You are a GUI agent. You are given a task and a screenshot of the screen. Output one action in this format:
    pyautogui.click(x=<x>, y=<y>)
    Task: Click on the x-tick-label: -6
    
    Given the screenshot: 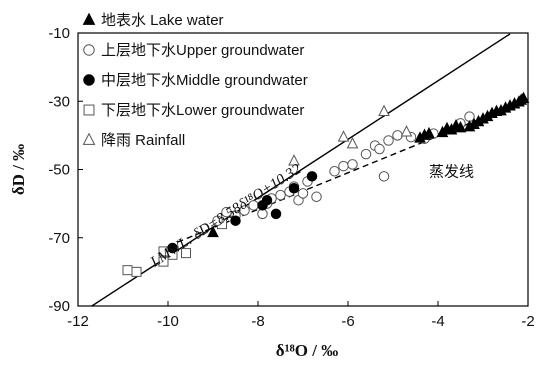 What is the action you would take?
    pyautogui.click(x=347, y=321)
    